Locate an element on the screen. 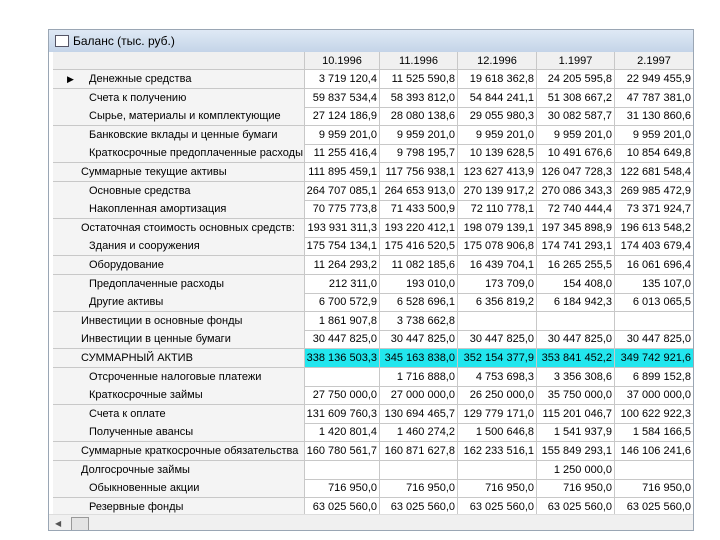 Image resolution: width=720 pixels, height=540 pixels. column-header: 12.1996 is located at coordinates (497, 61).